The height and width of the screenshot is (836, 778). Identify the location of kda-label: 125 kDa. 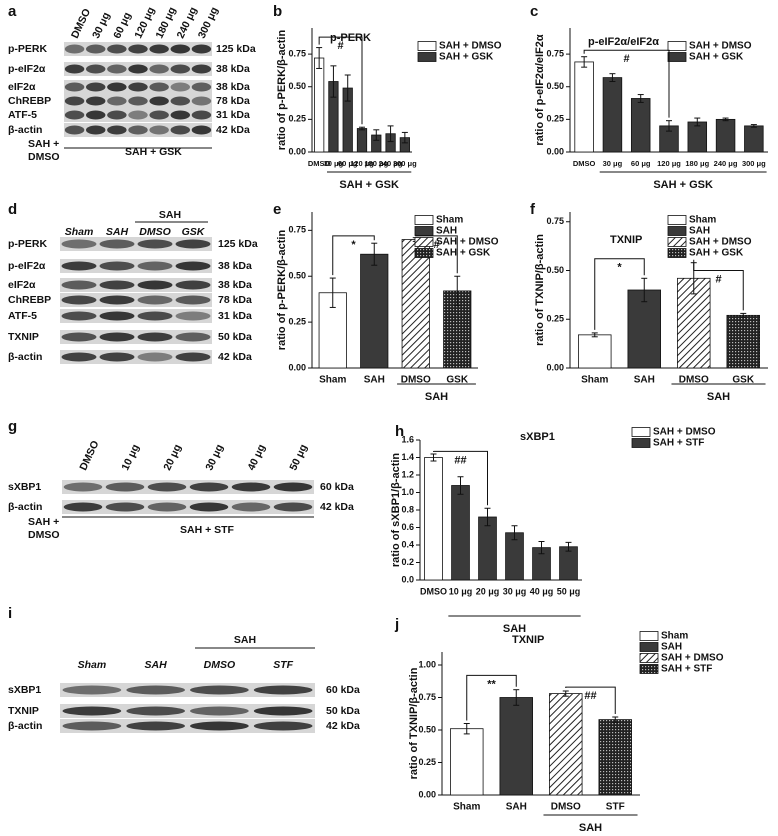
(238, 244).